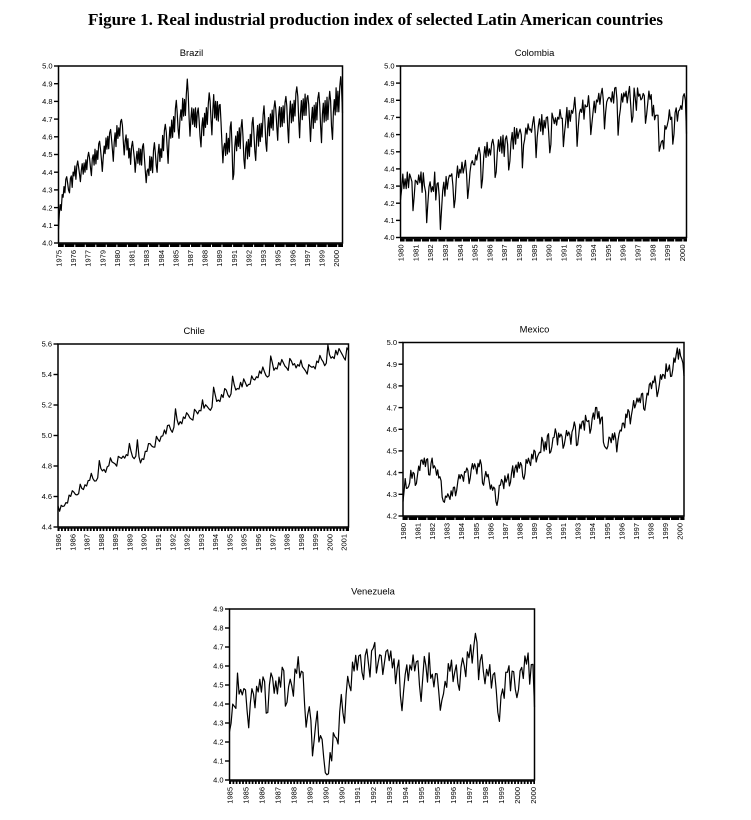 The image size is (751, 820). I want to click on svg-text: 1977, so click(88, 258).